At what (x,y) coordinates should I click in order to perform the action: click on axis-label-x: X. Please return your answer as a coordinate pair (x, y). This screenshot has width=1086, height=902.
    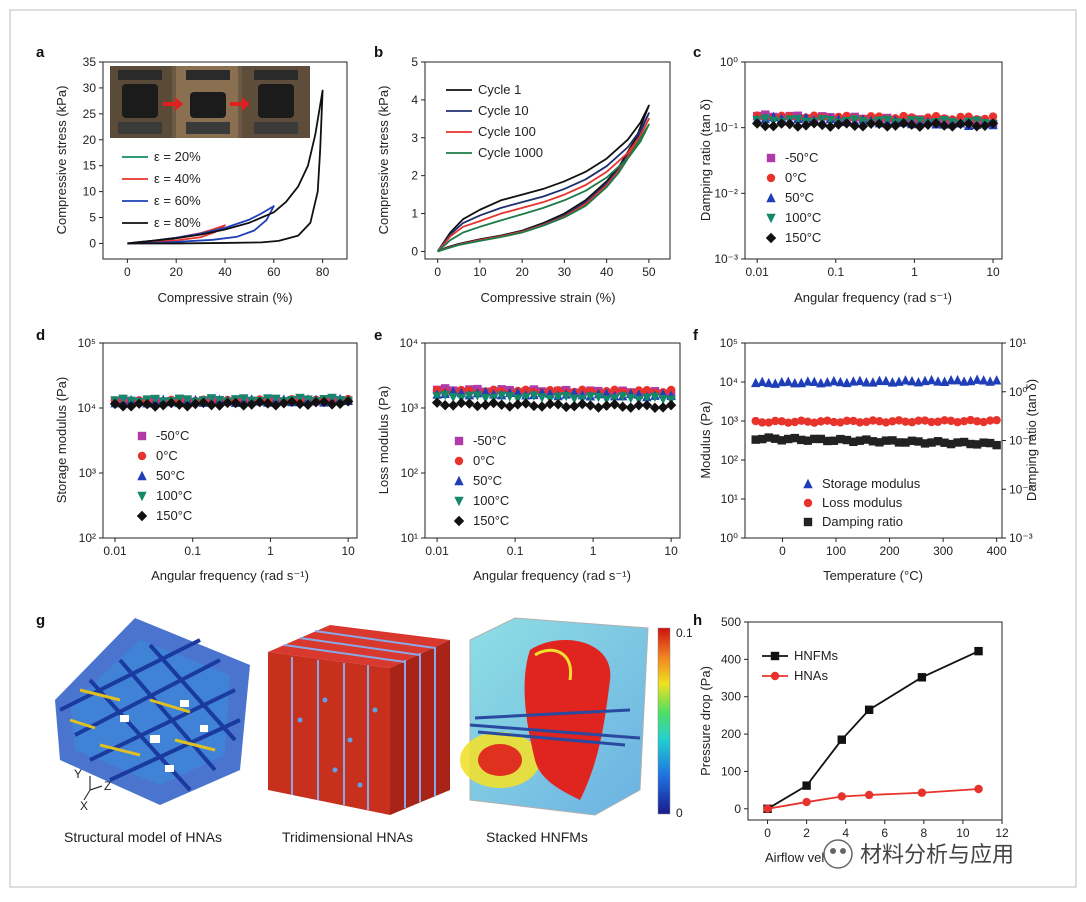
    Looking at the image, I should click on (84, 806).